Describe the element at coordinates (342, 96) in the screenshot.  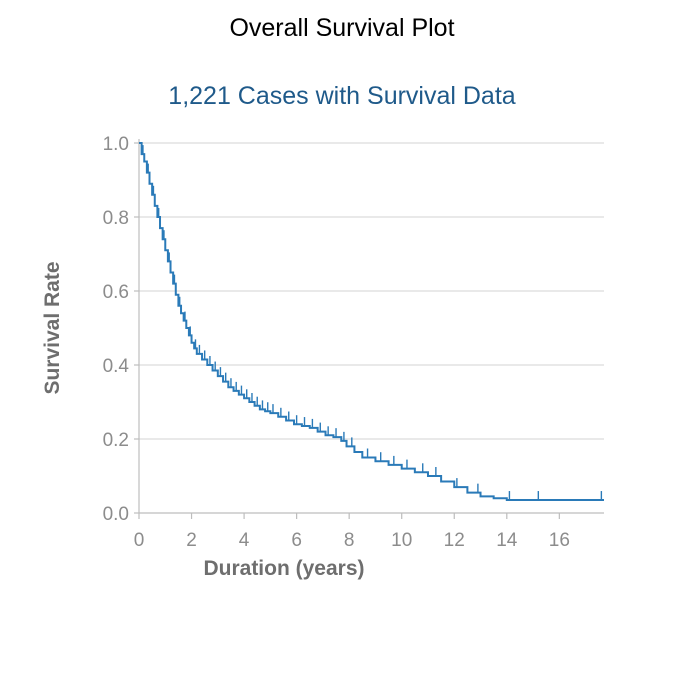
I see `chart-subtitle: 1,221 Cases with Survival Data` at that location.